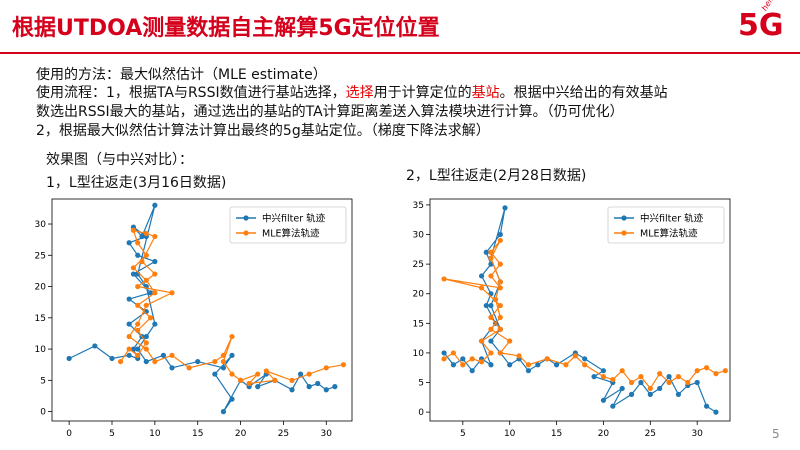  Describe the element at coordinates (241, 434) in the screenshot. I see `x-tick-label: 20` at that location.